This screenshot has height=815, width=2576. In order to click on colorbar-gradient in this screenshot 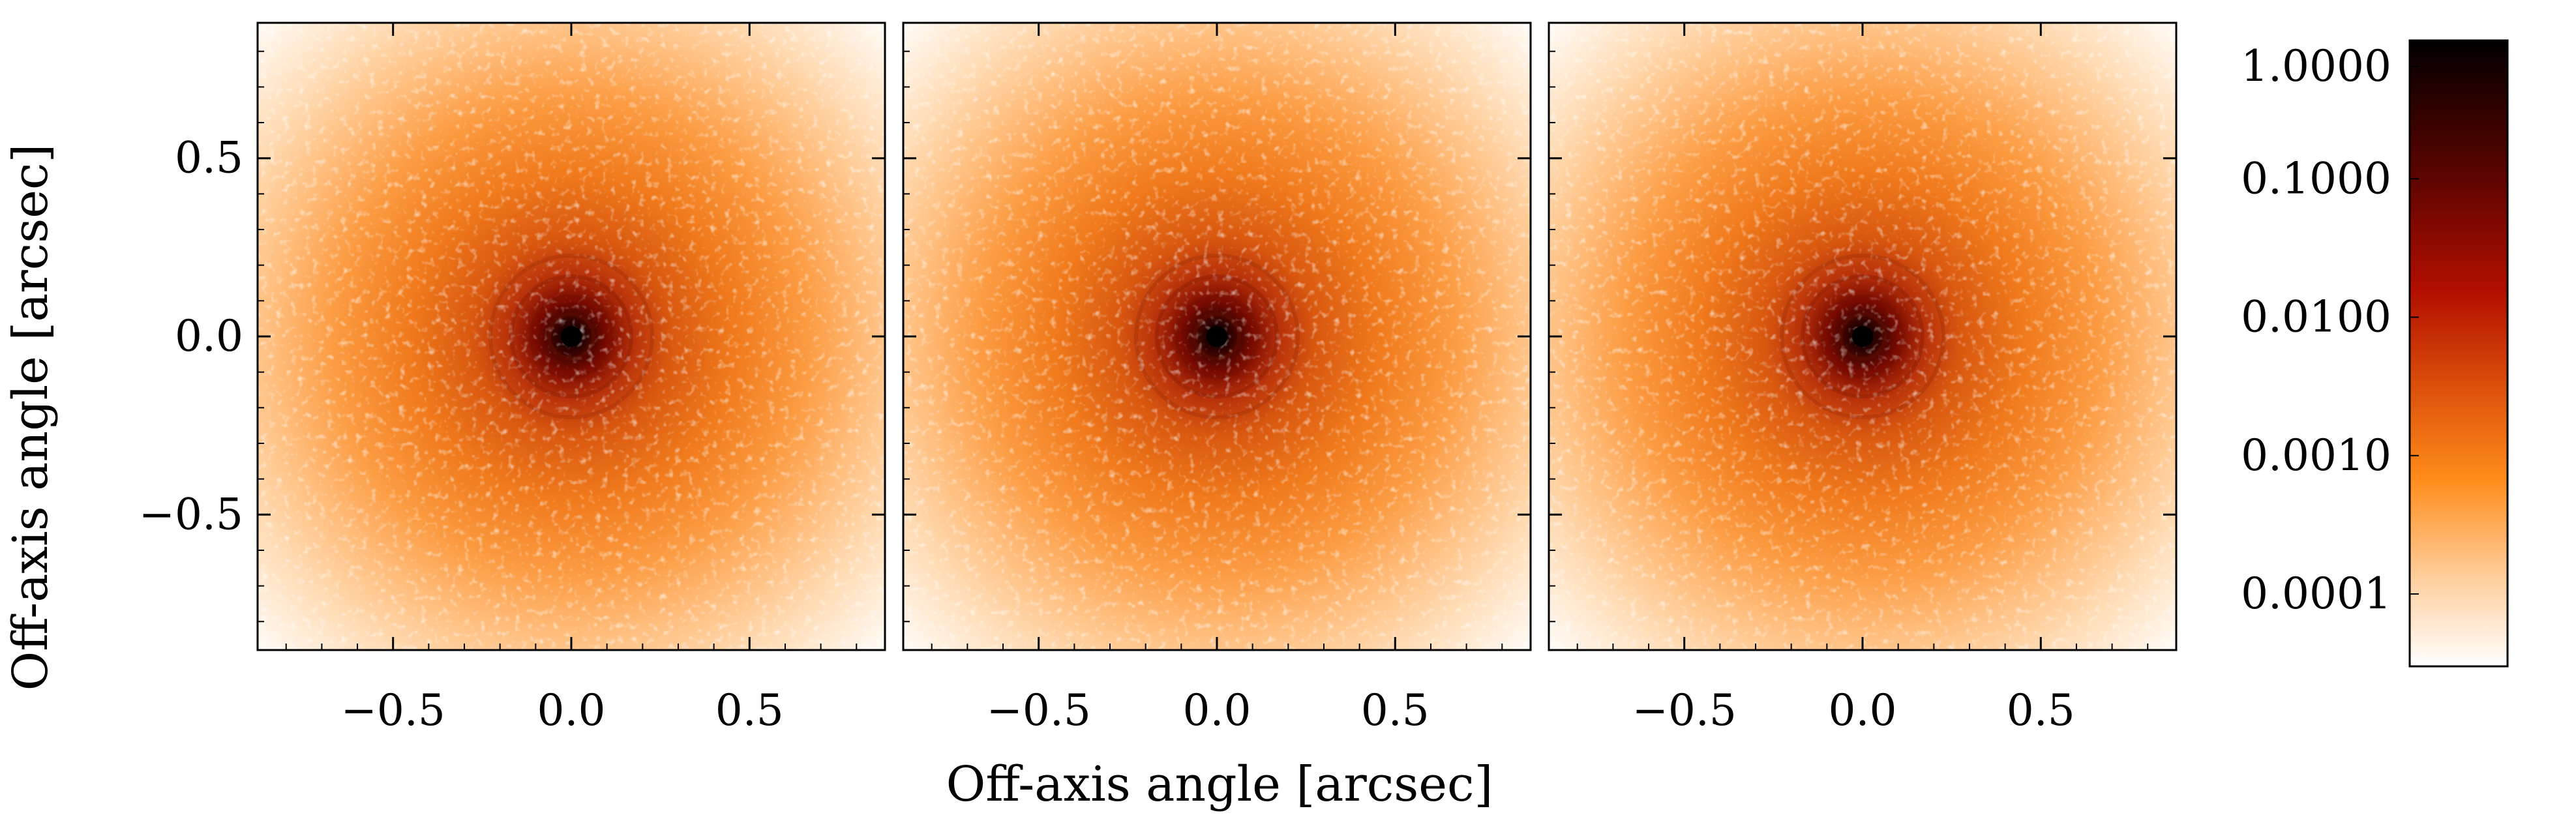, I will do `click(2459, 353)`.